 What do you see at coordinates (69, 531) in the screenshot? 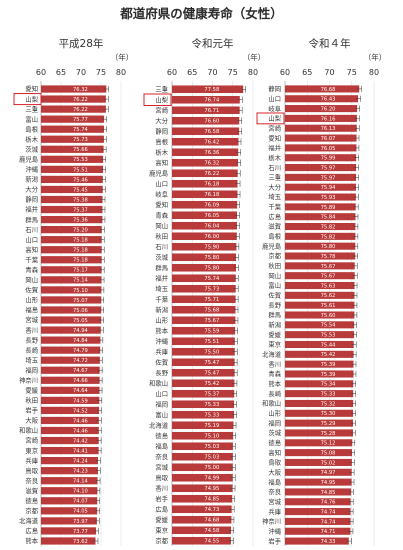
I see `bar-広島` at bounding box center [69, 531].